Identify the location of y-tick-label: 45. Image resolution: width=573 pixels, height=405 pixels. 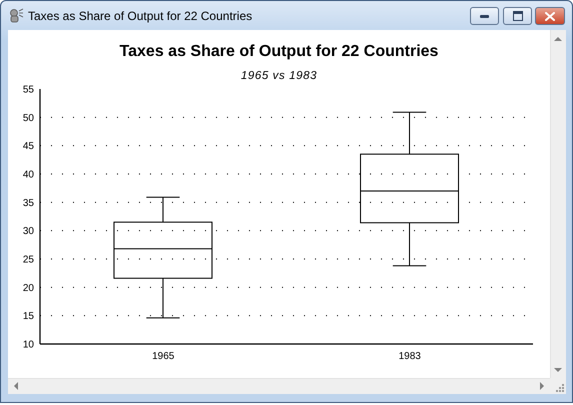
(28, 146).